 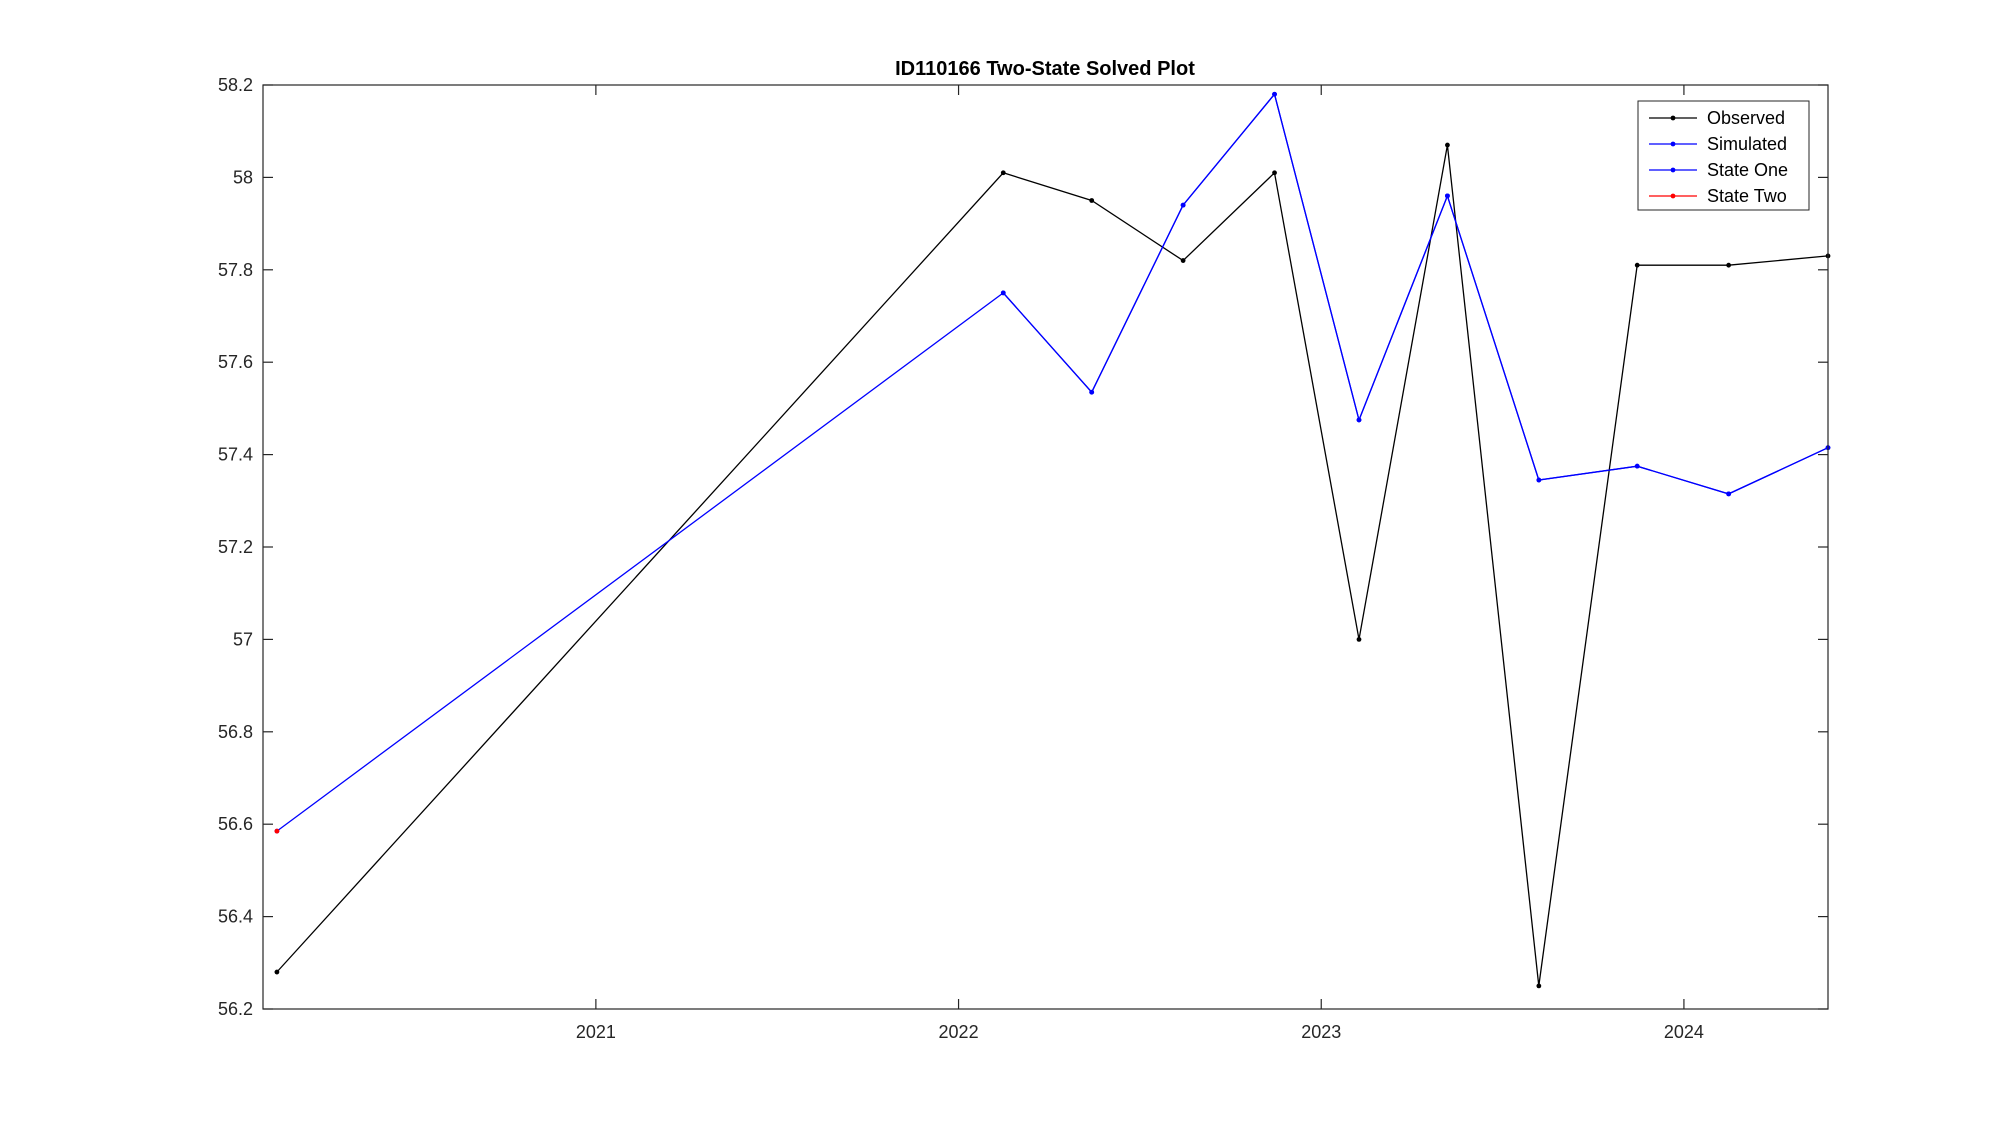 I want to click on y-tick-label: 56.2, so click(x=235, y=1009).